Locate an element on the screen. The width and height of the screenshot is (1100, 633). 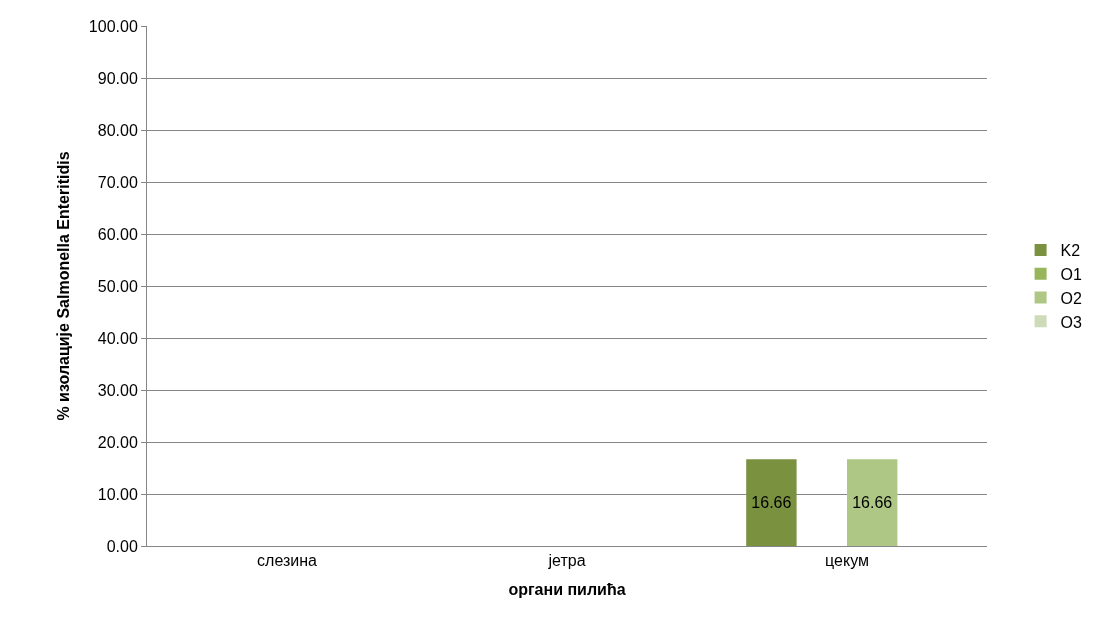
legend-label: O1 is located at coordinates (1071, 274).